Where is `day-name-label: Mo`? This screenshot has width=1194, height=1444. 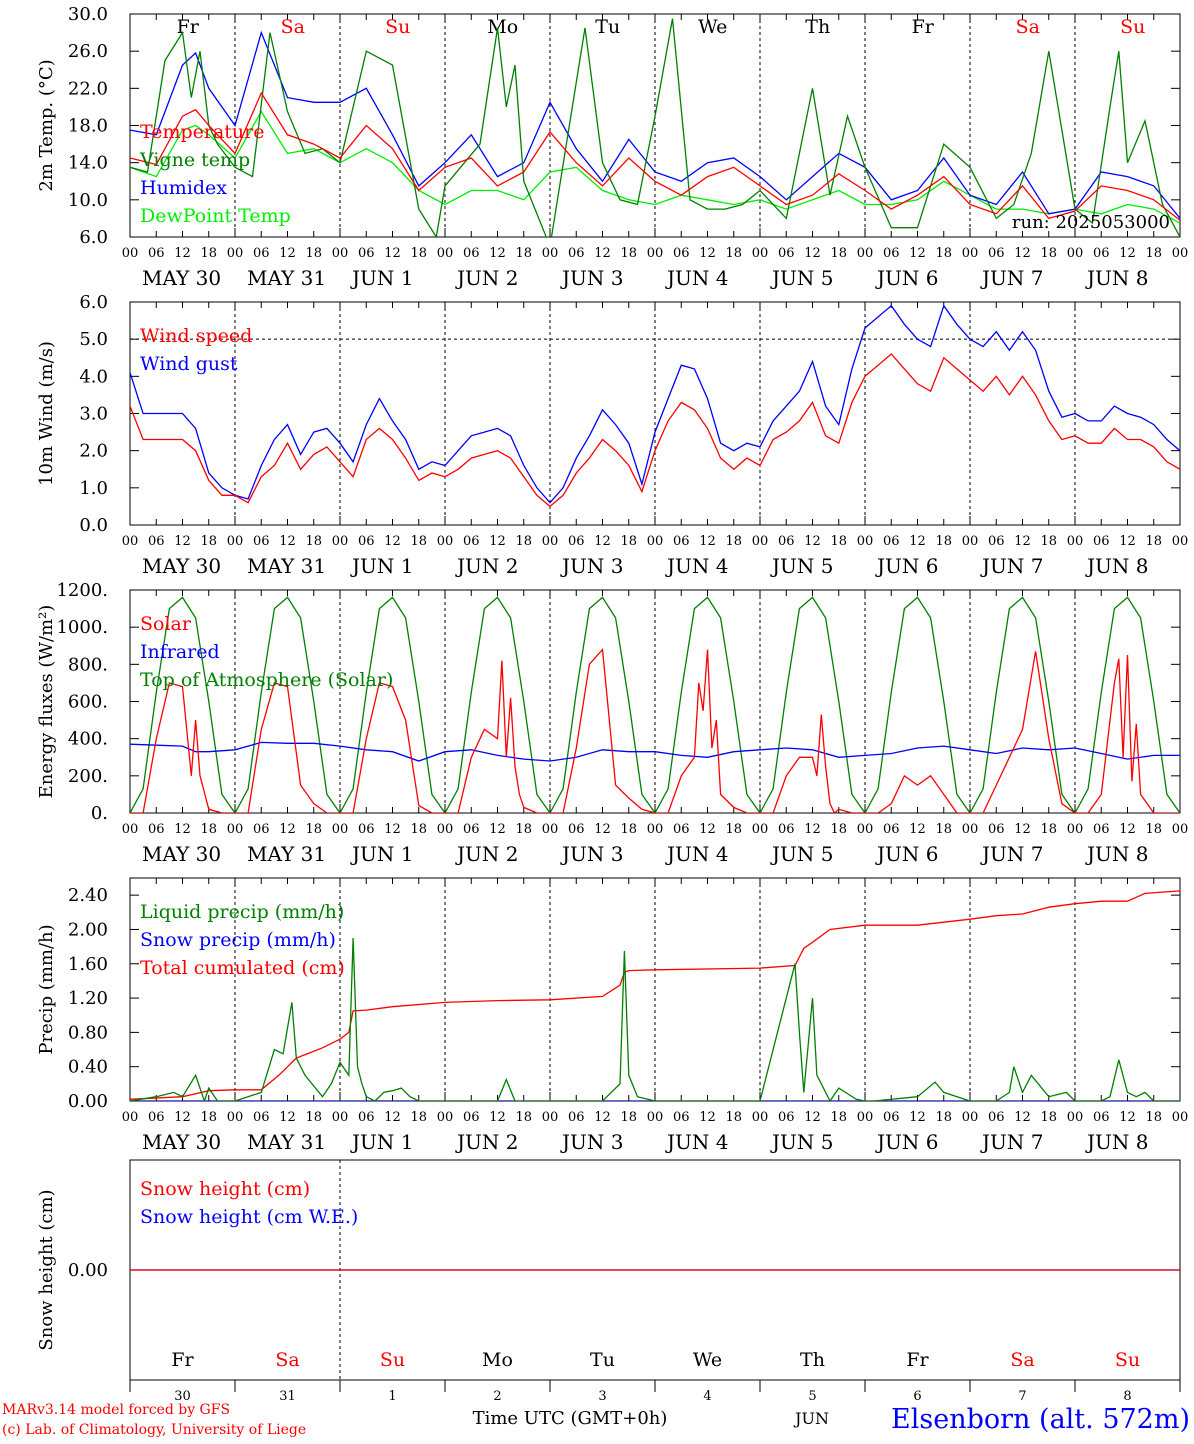 day-name-label: Mo is located at coordinates (497, 1360).